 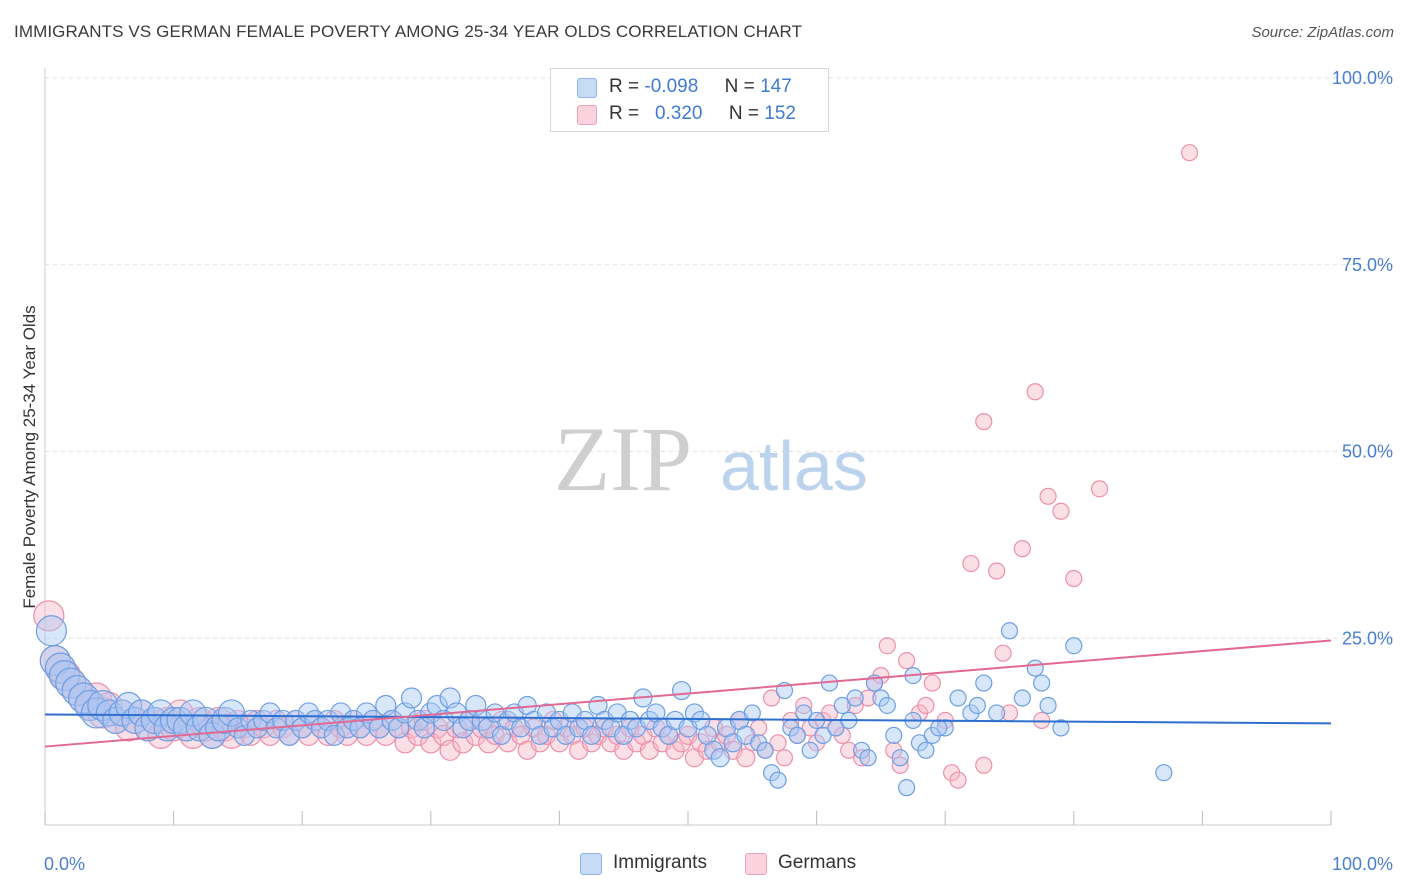 I want to click on legend-r-value-immigrants: -0.098, so click(x=671, y=86).